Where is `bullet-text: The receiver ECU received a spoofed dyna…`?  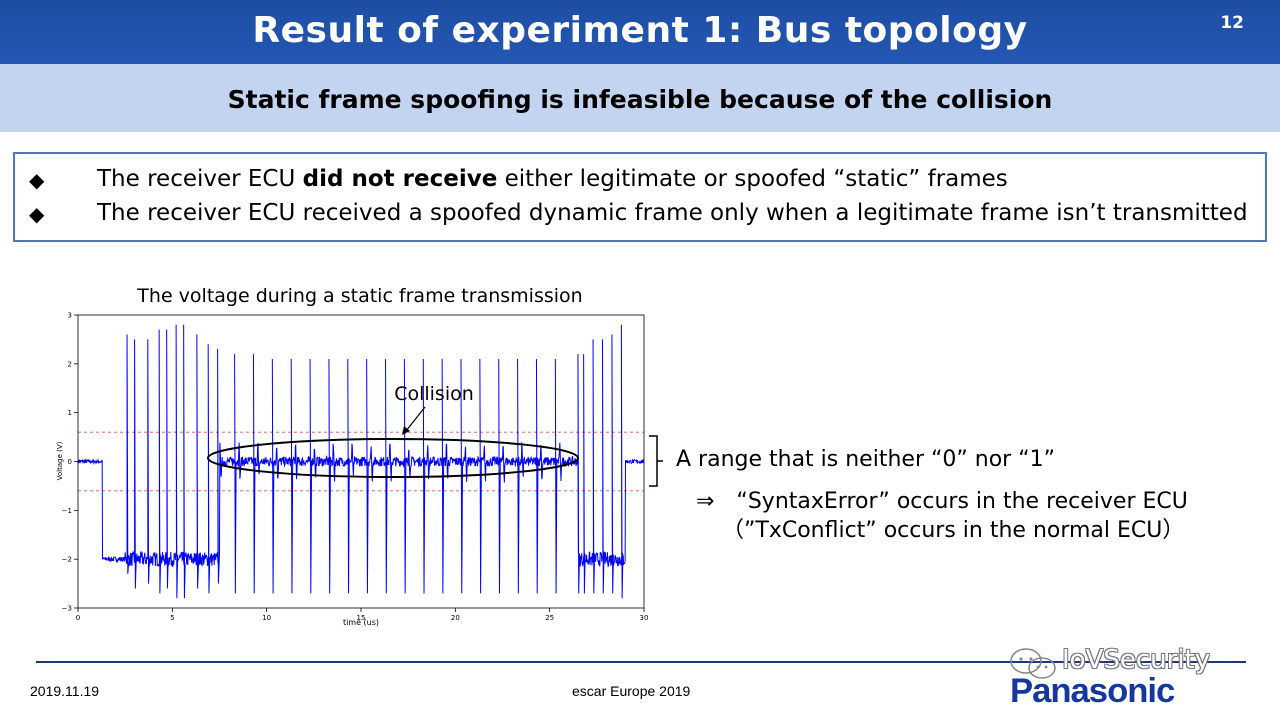 bullet-text: The receiver ECU received a spoofed dyna… is located at coordinates (672, 213).